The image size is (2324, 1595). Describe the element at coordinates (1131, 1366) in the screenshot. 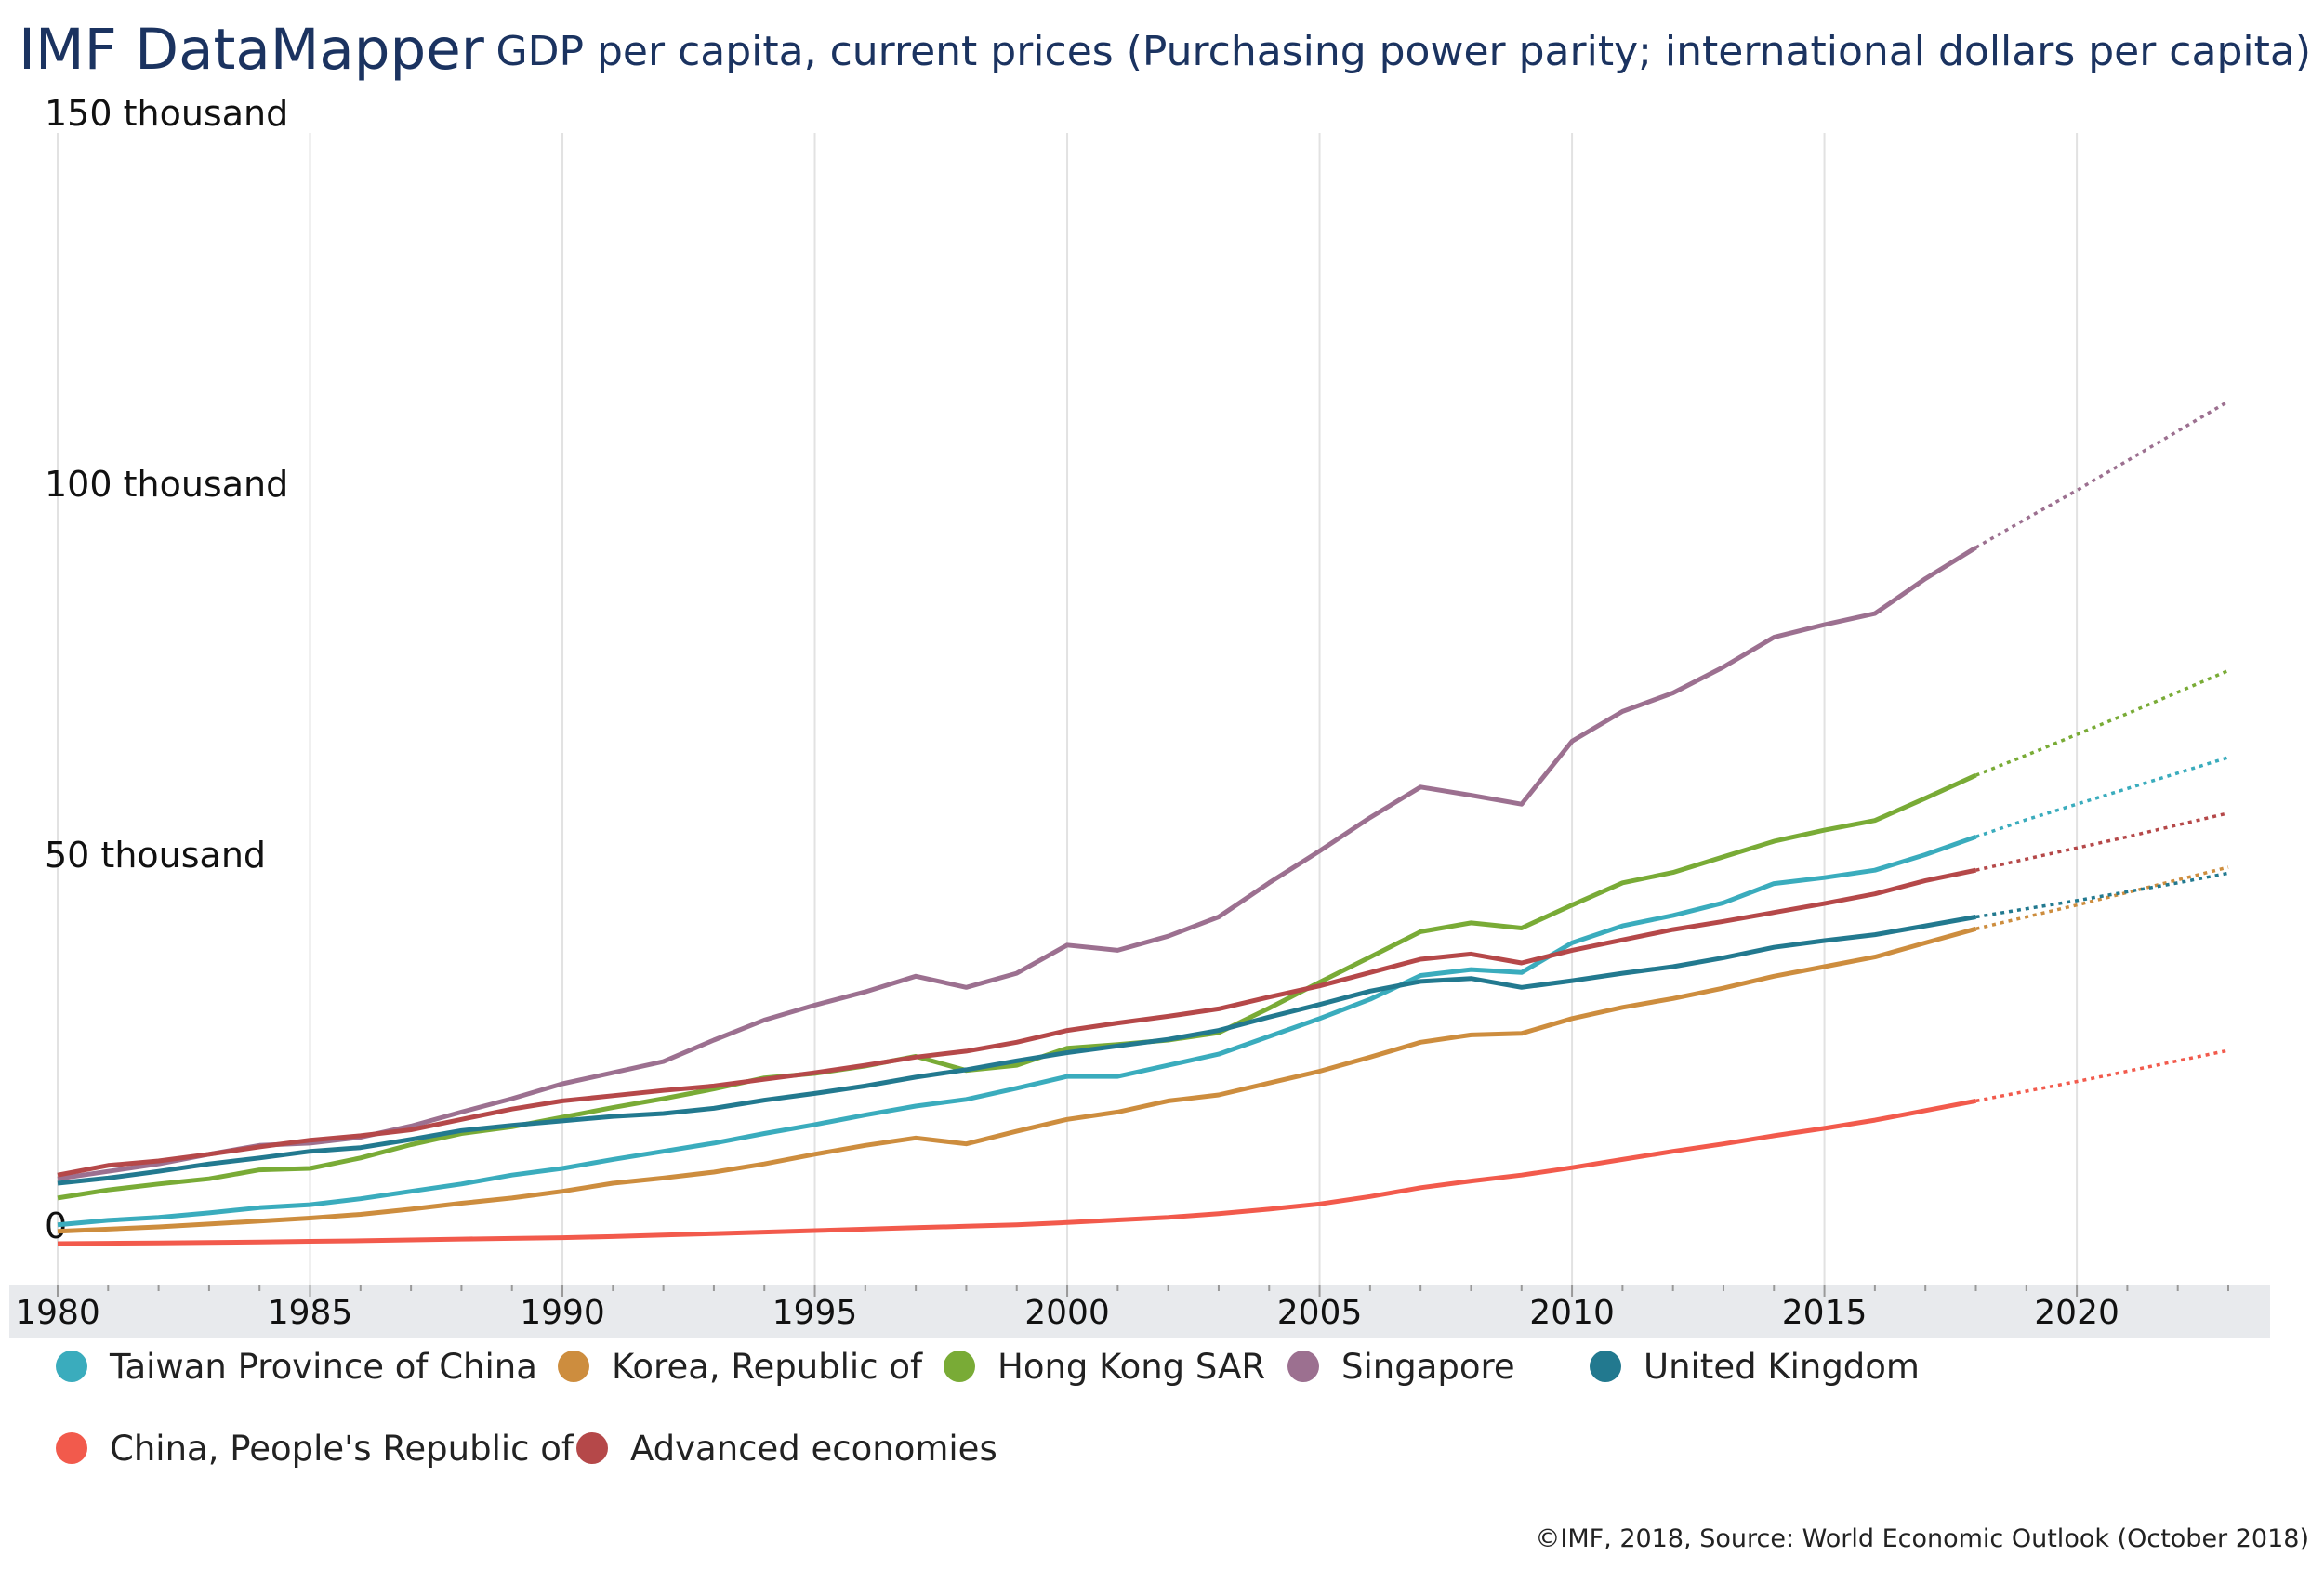

I see `legend-label: Hong Kong SAR` at that location.